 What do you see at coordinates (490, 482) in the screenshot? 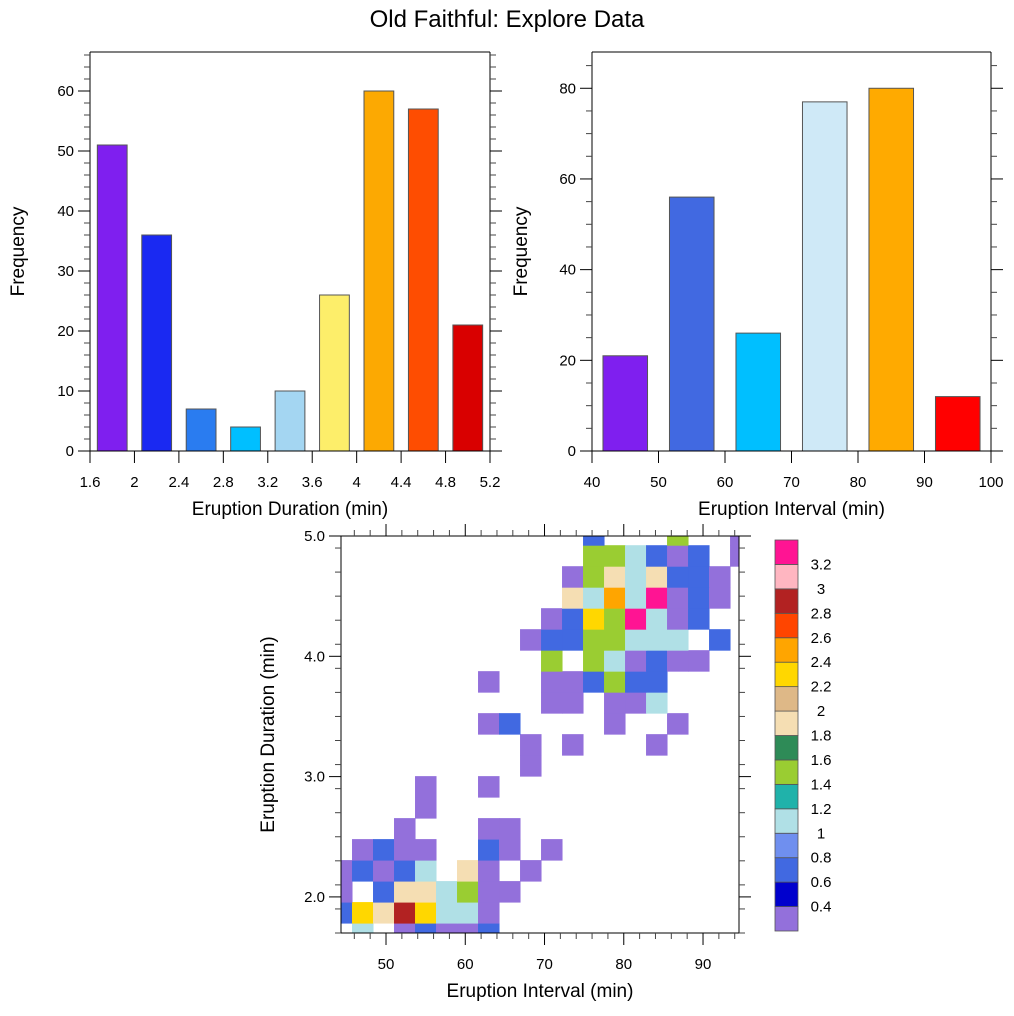
I see `x-tick-label: 5.2` at bounding box center [490, 482].